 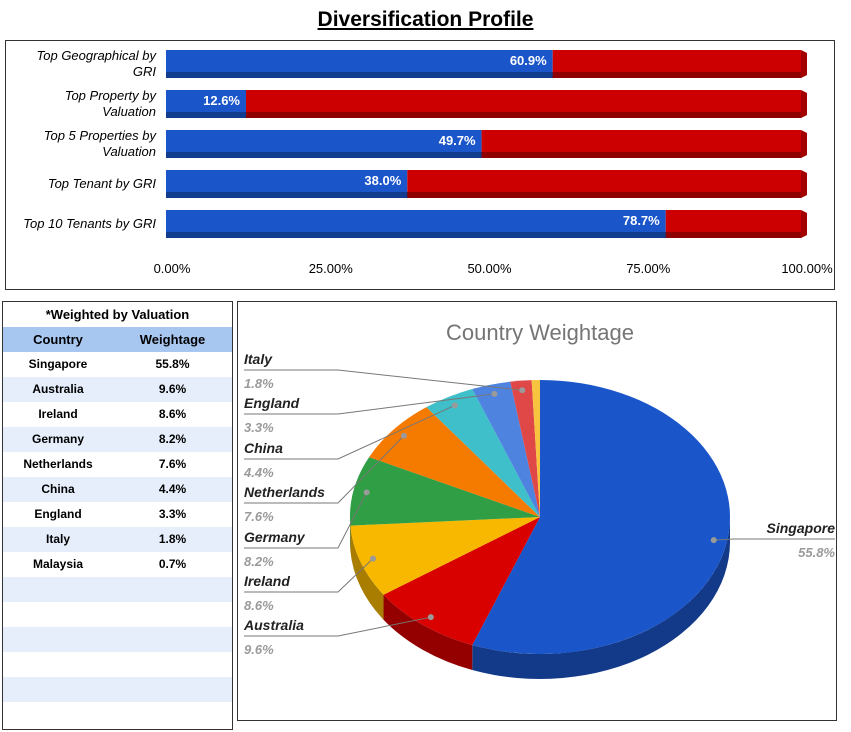 I want to click on pie-slice-label: Singapore, so click(x=801, y=528).